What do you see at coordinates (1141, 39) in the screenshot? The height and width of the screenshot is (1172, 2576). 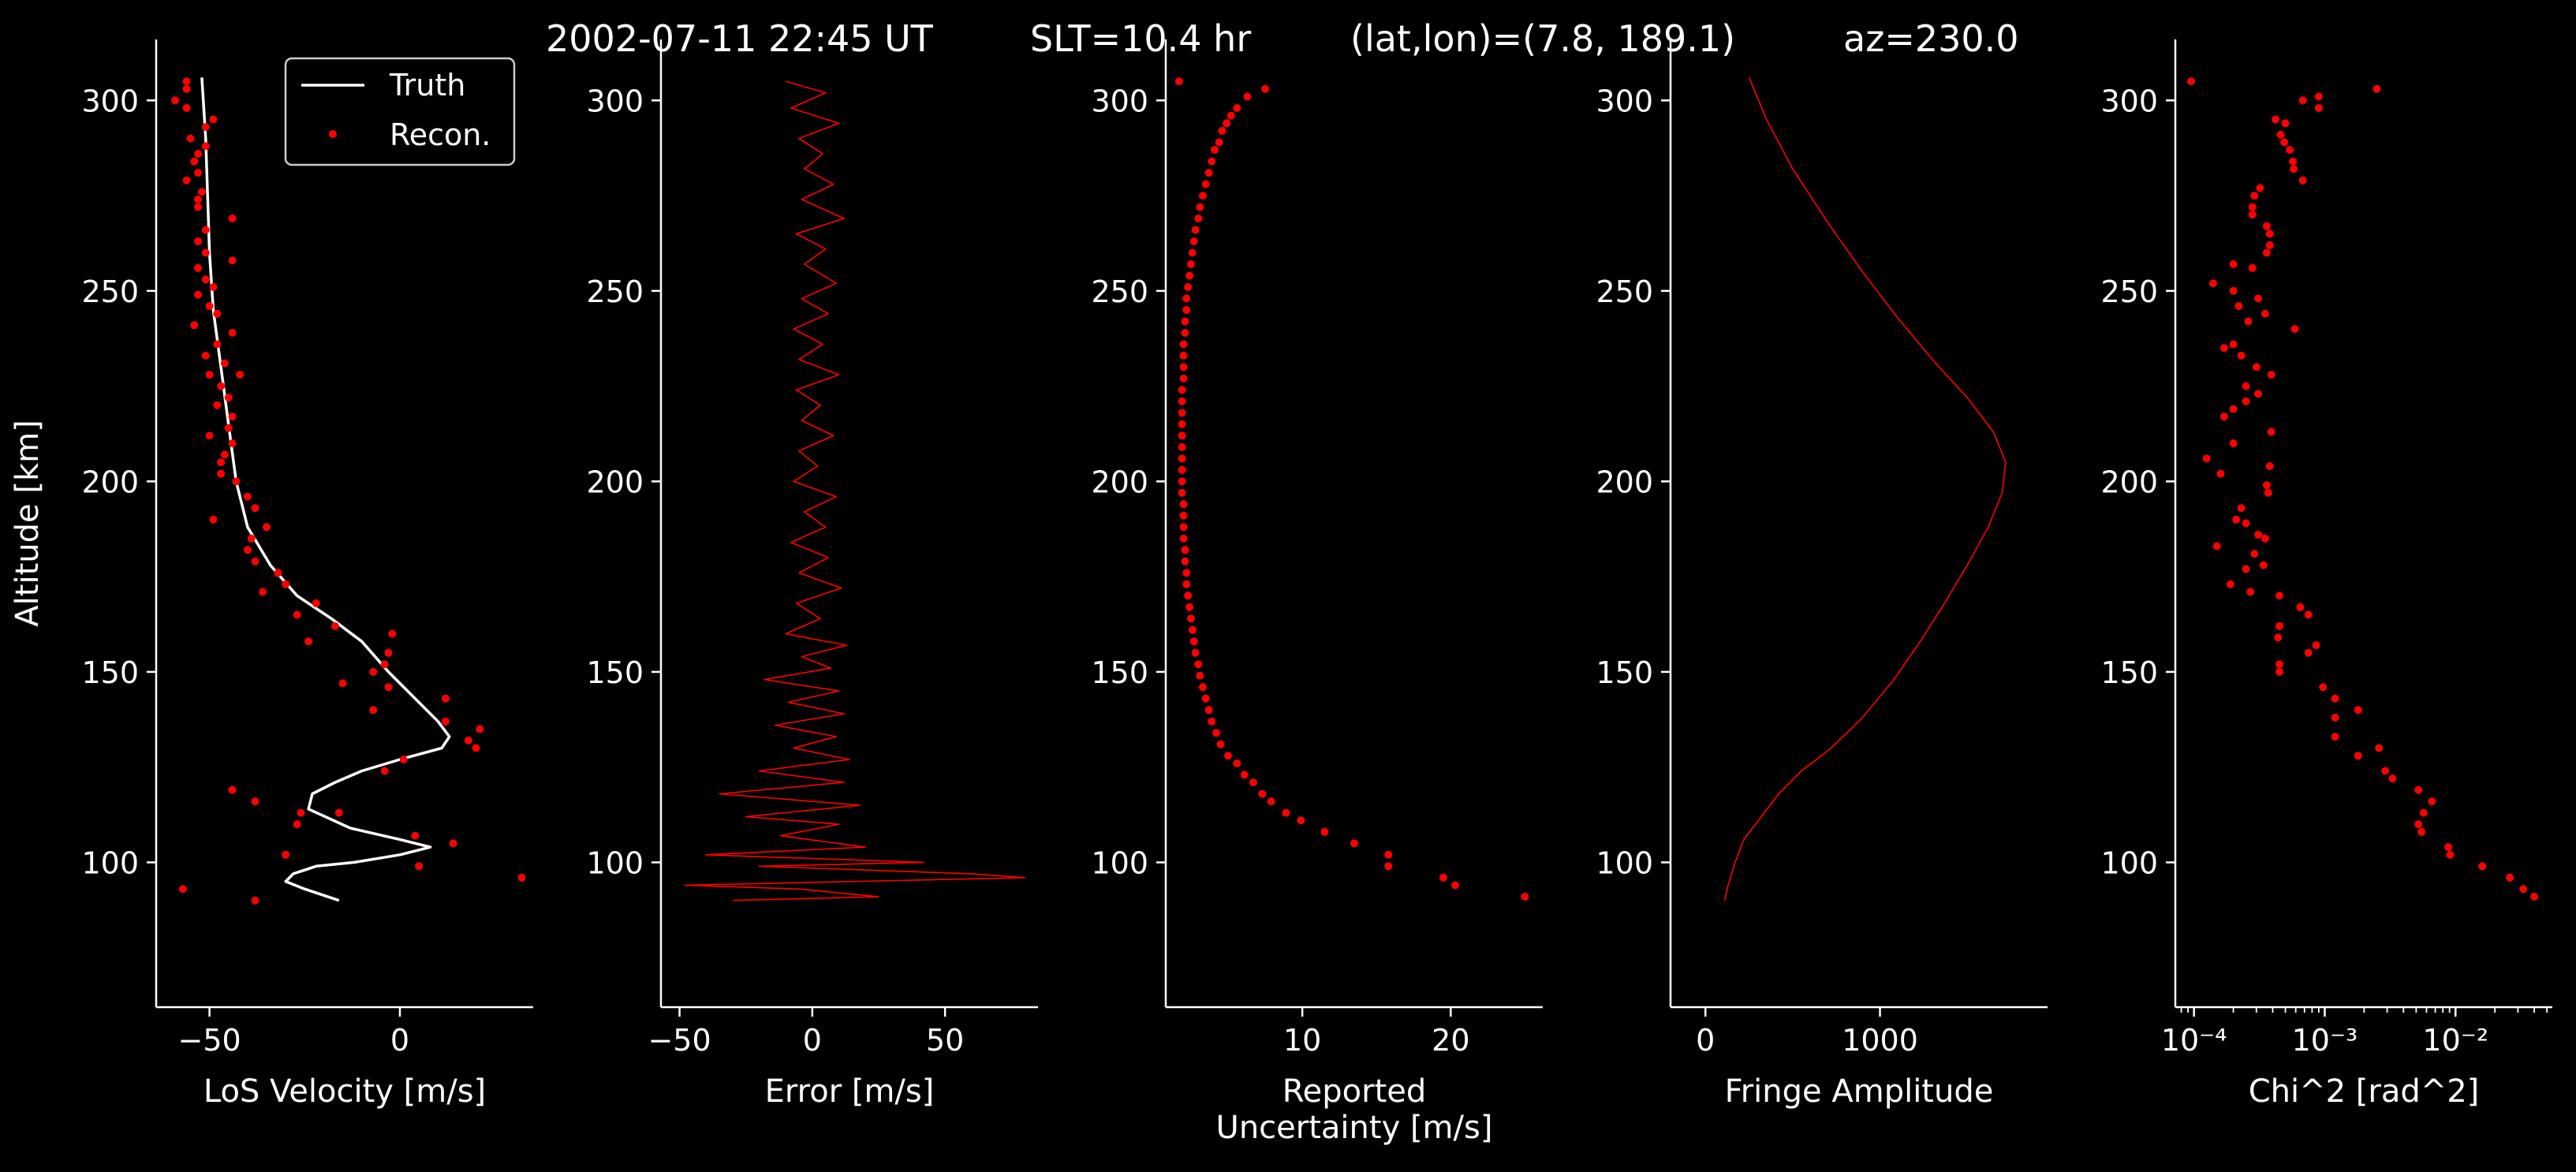 I see `title-slt: SLT=10.4 hr` at bounding box center [1141, 39].